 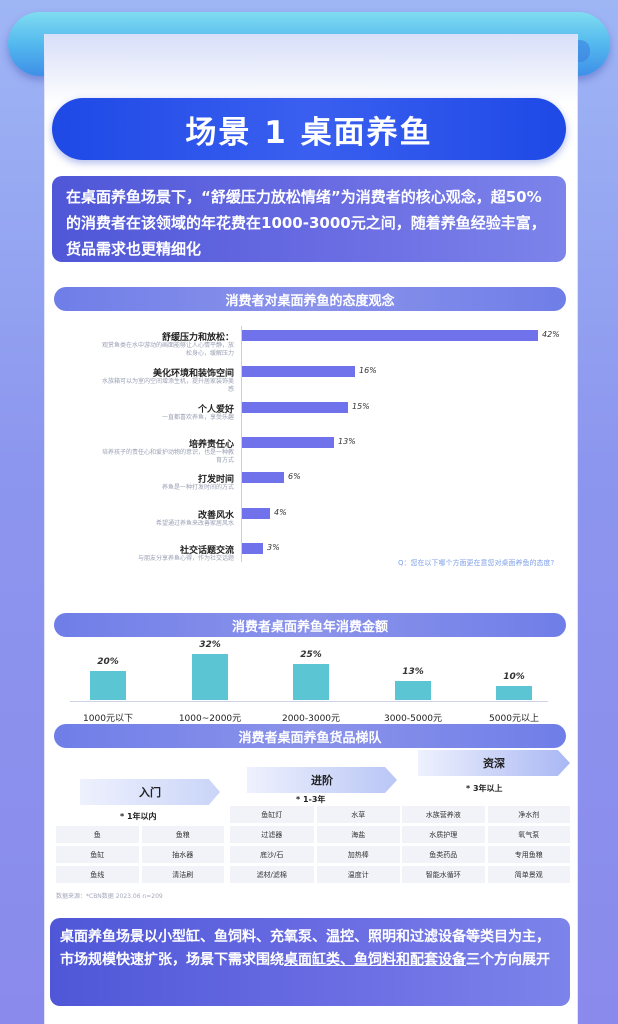 I want to click on attitude-label: 个人爱好, so click(x=215, y=410).